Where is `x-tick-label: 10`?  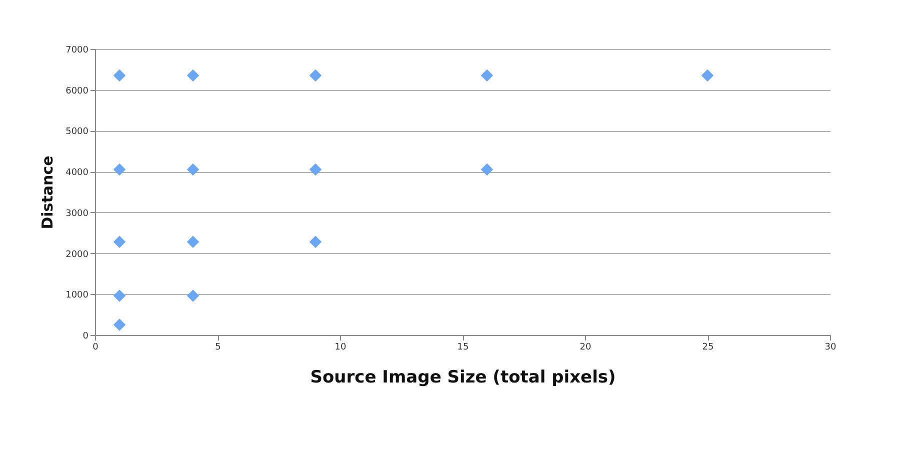
x-tick-label: 10 is located at coordinates (340, 347).